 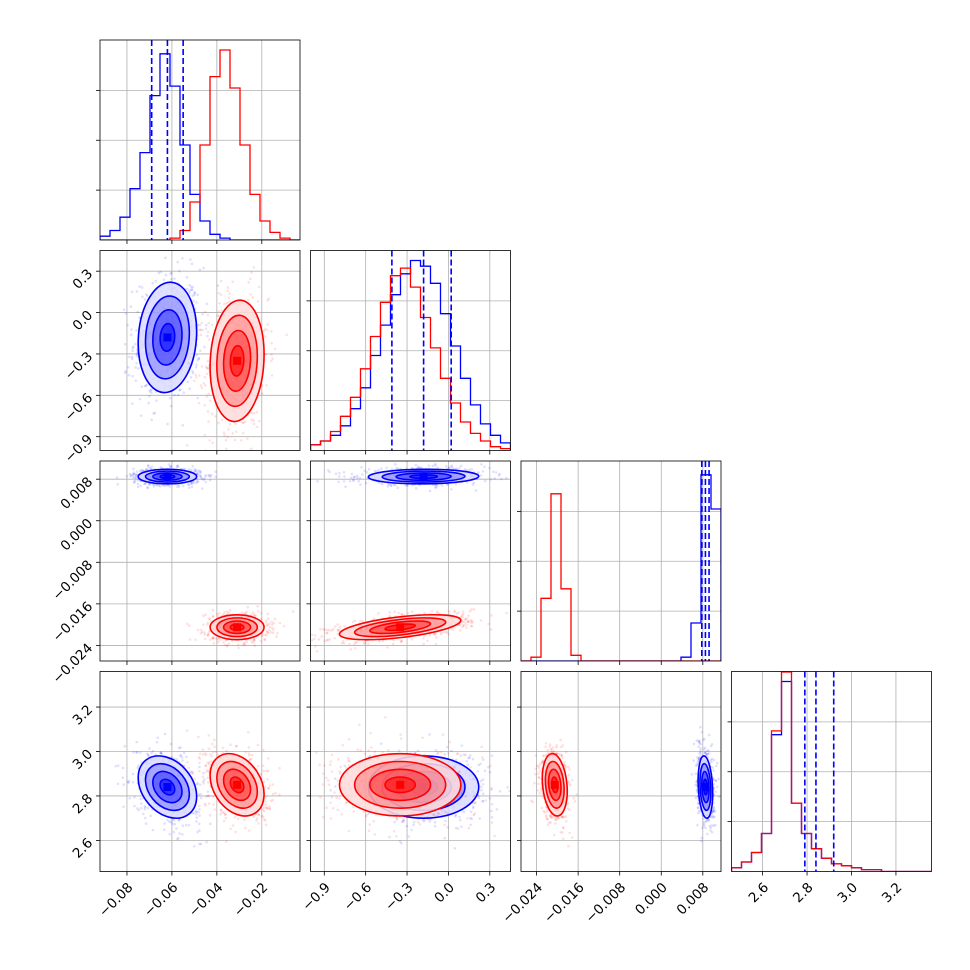 What do you see at coordinates (410, 561) in the screenshot?
I see `panel-frame` at bounding box center [410, 561].